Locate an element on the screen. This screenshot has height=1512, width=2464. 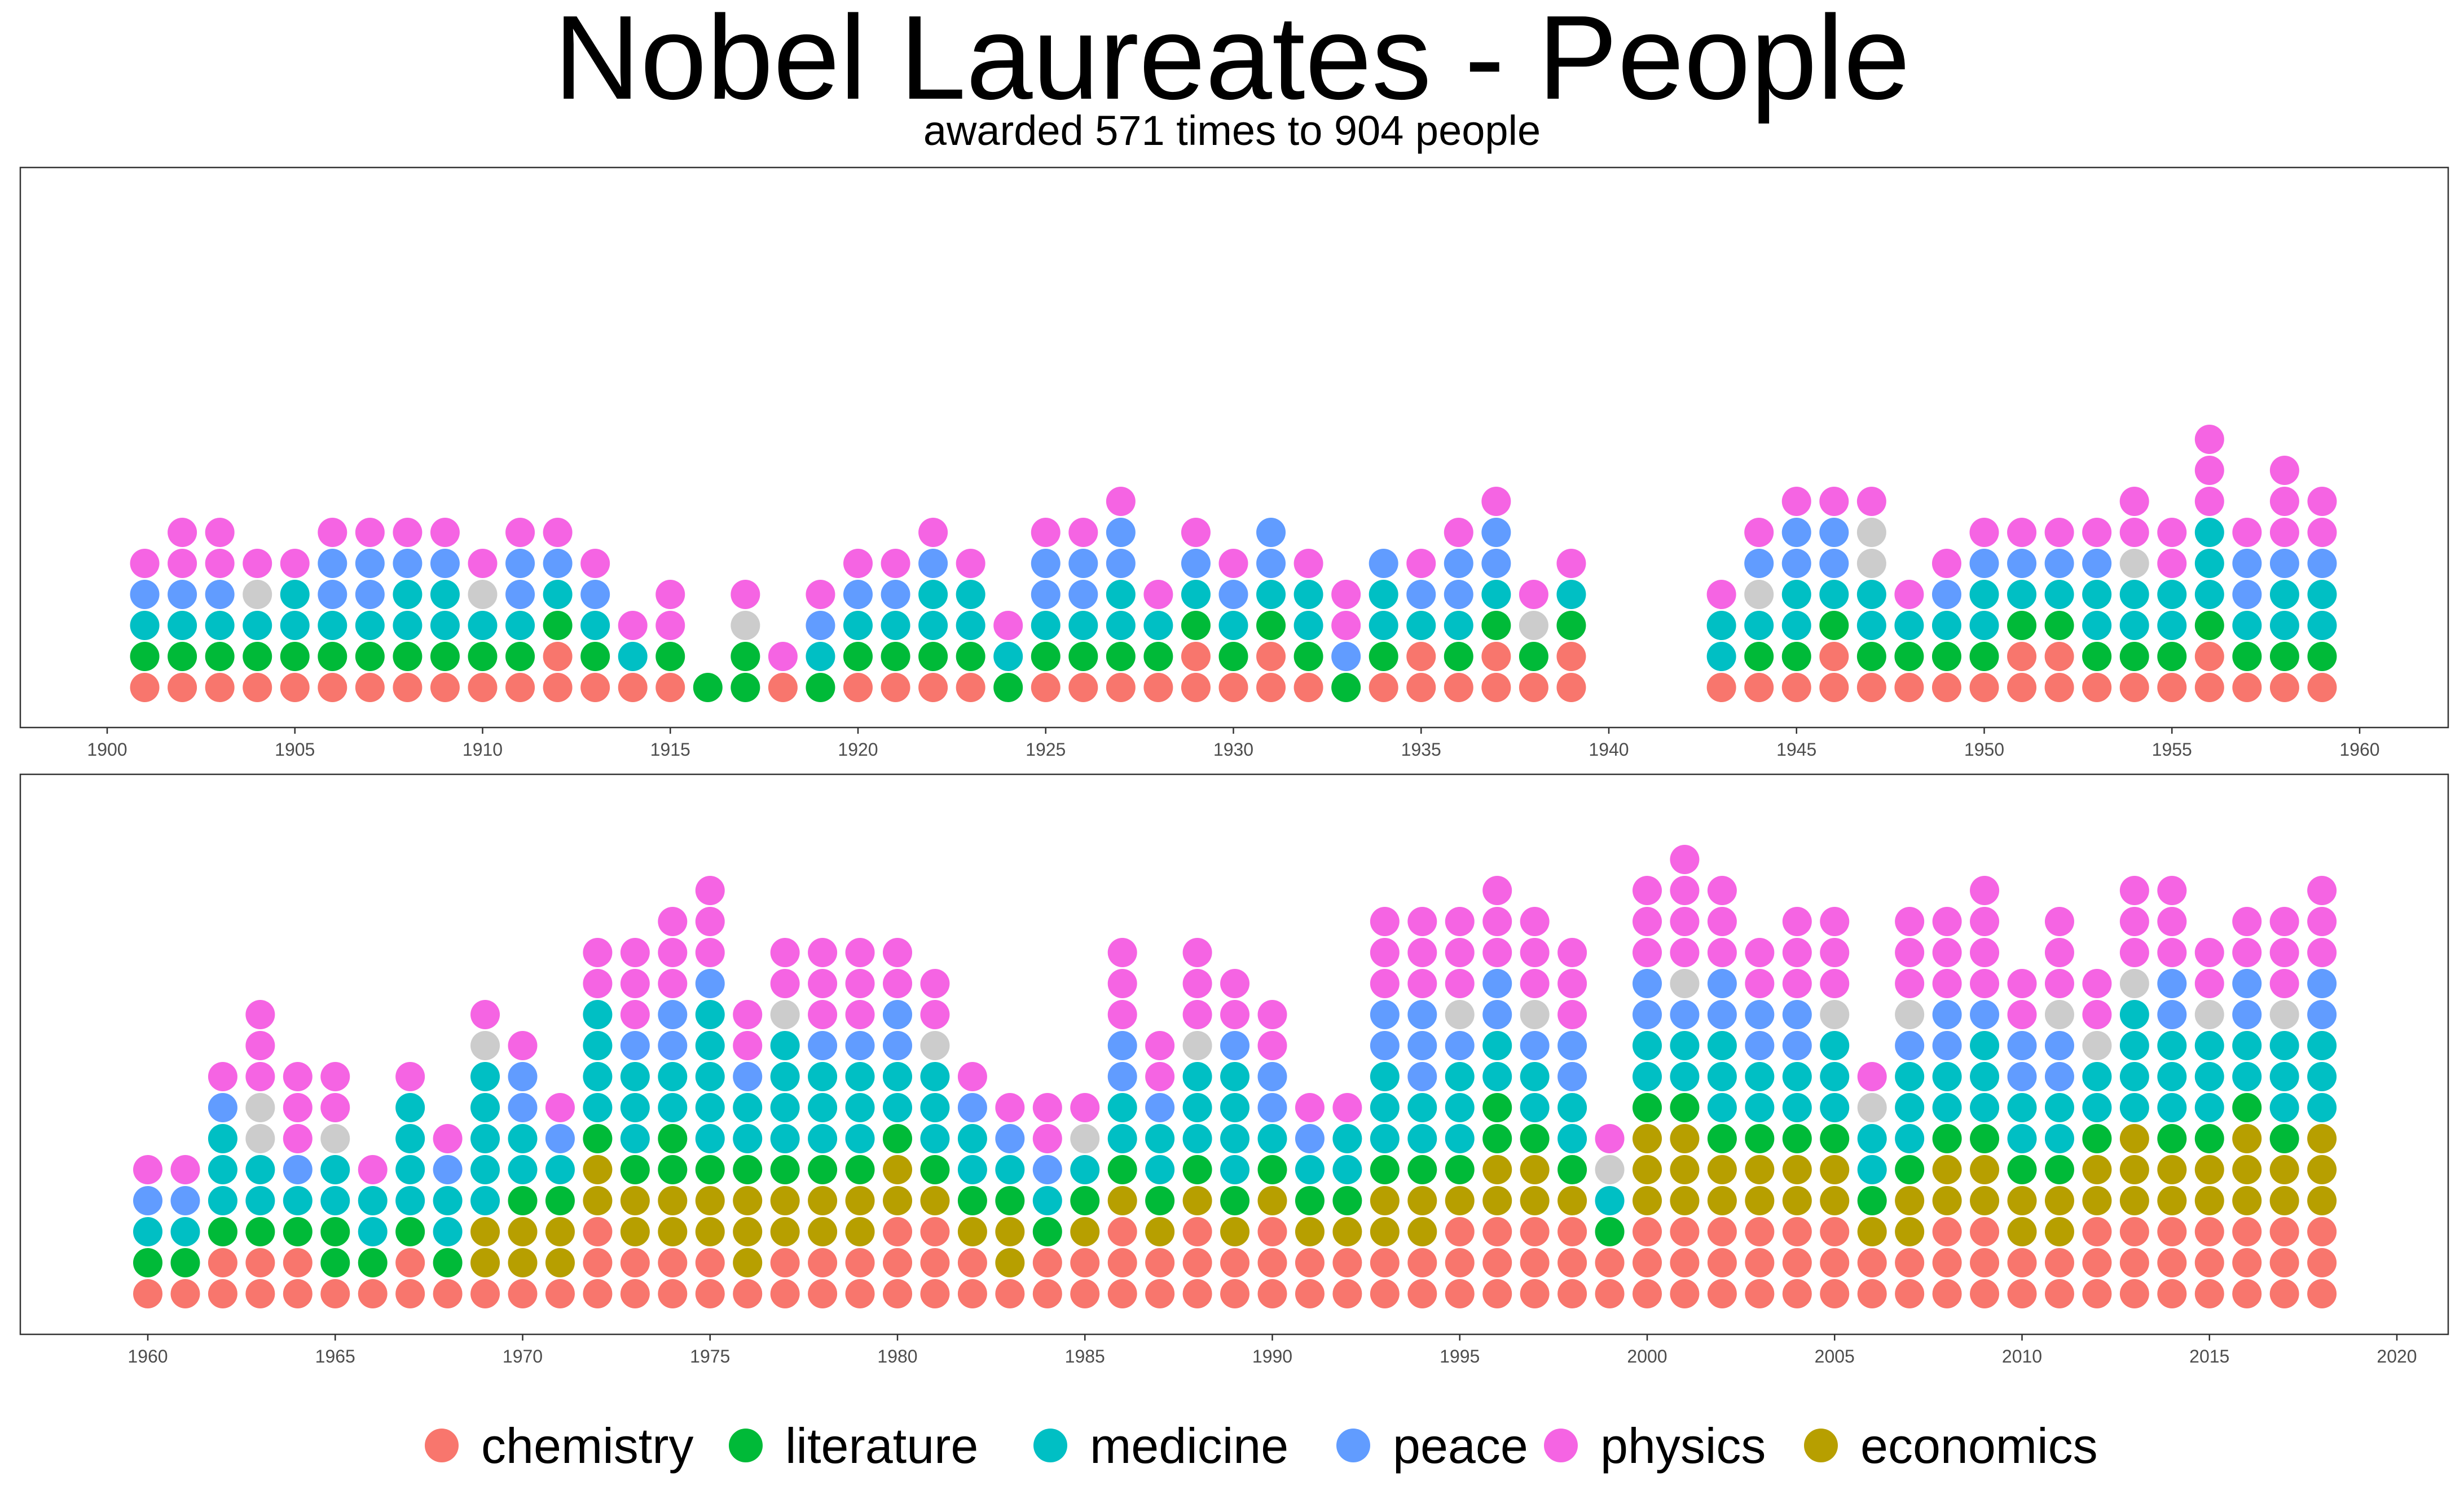
x-tick-label: 1935 is located at coordinates (1421, 749).